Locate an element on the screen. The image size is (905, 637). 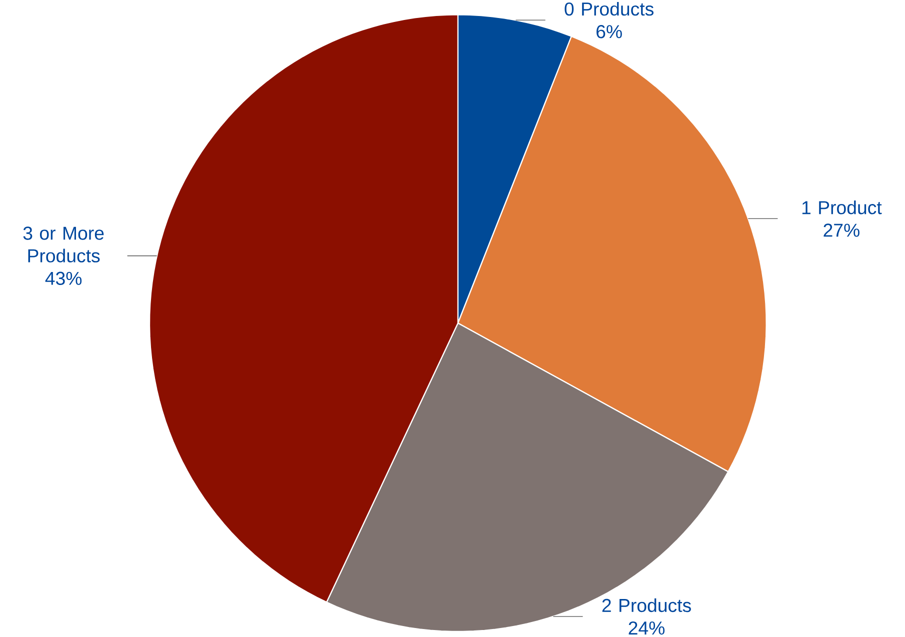
data-label: 43% is located at coordinates (63, 279).